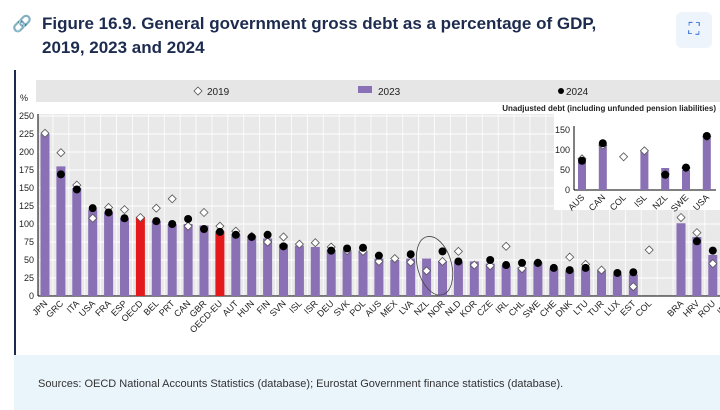 This screenshot has height=410, width=720. What do you see at coordinates (29, 260) in the screenshot?
I see `y-tick-label: 50` at bounding box center [29, 260].